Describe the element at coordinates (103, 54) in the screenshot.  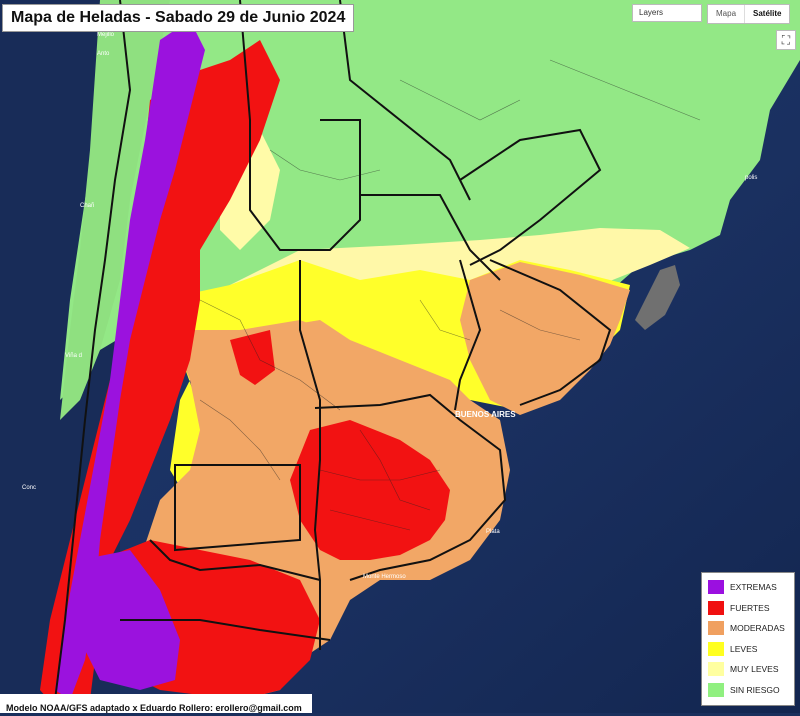
I see `antofagasta-label: Anto` at that location.